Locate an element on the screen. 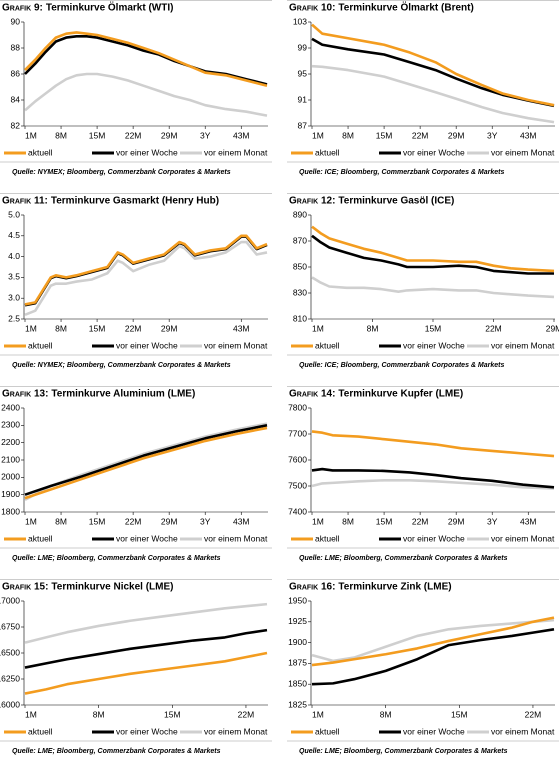  figure-label: Grafik 14: is located at coordinates (312, 394).